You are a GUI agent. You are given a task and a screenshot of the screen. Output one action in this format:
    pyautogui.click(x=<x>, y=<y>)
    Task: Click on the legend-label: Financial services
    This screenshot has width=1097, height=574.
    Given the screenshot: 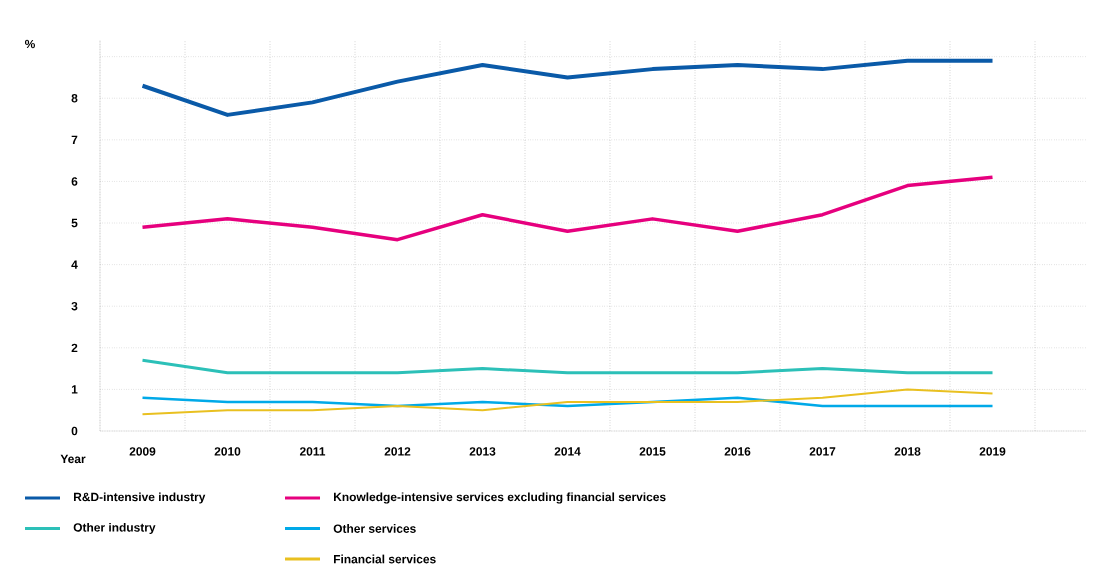 What is the action you would take?
    pyautogui.click(x=385, y=559)
    